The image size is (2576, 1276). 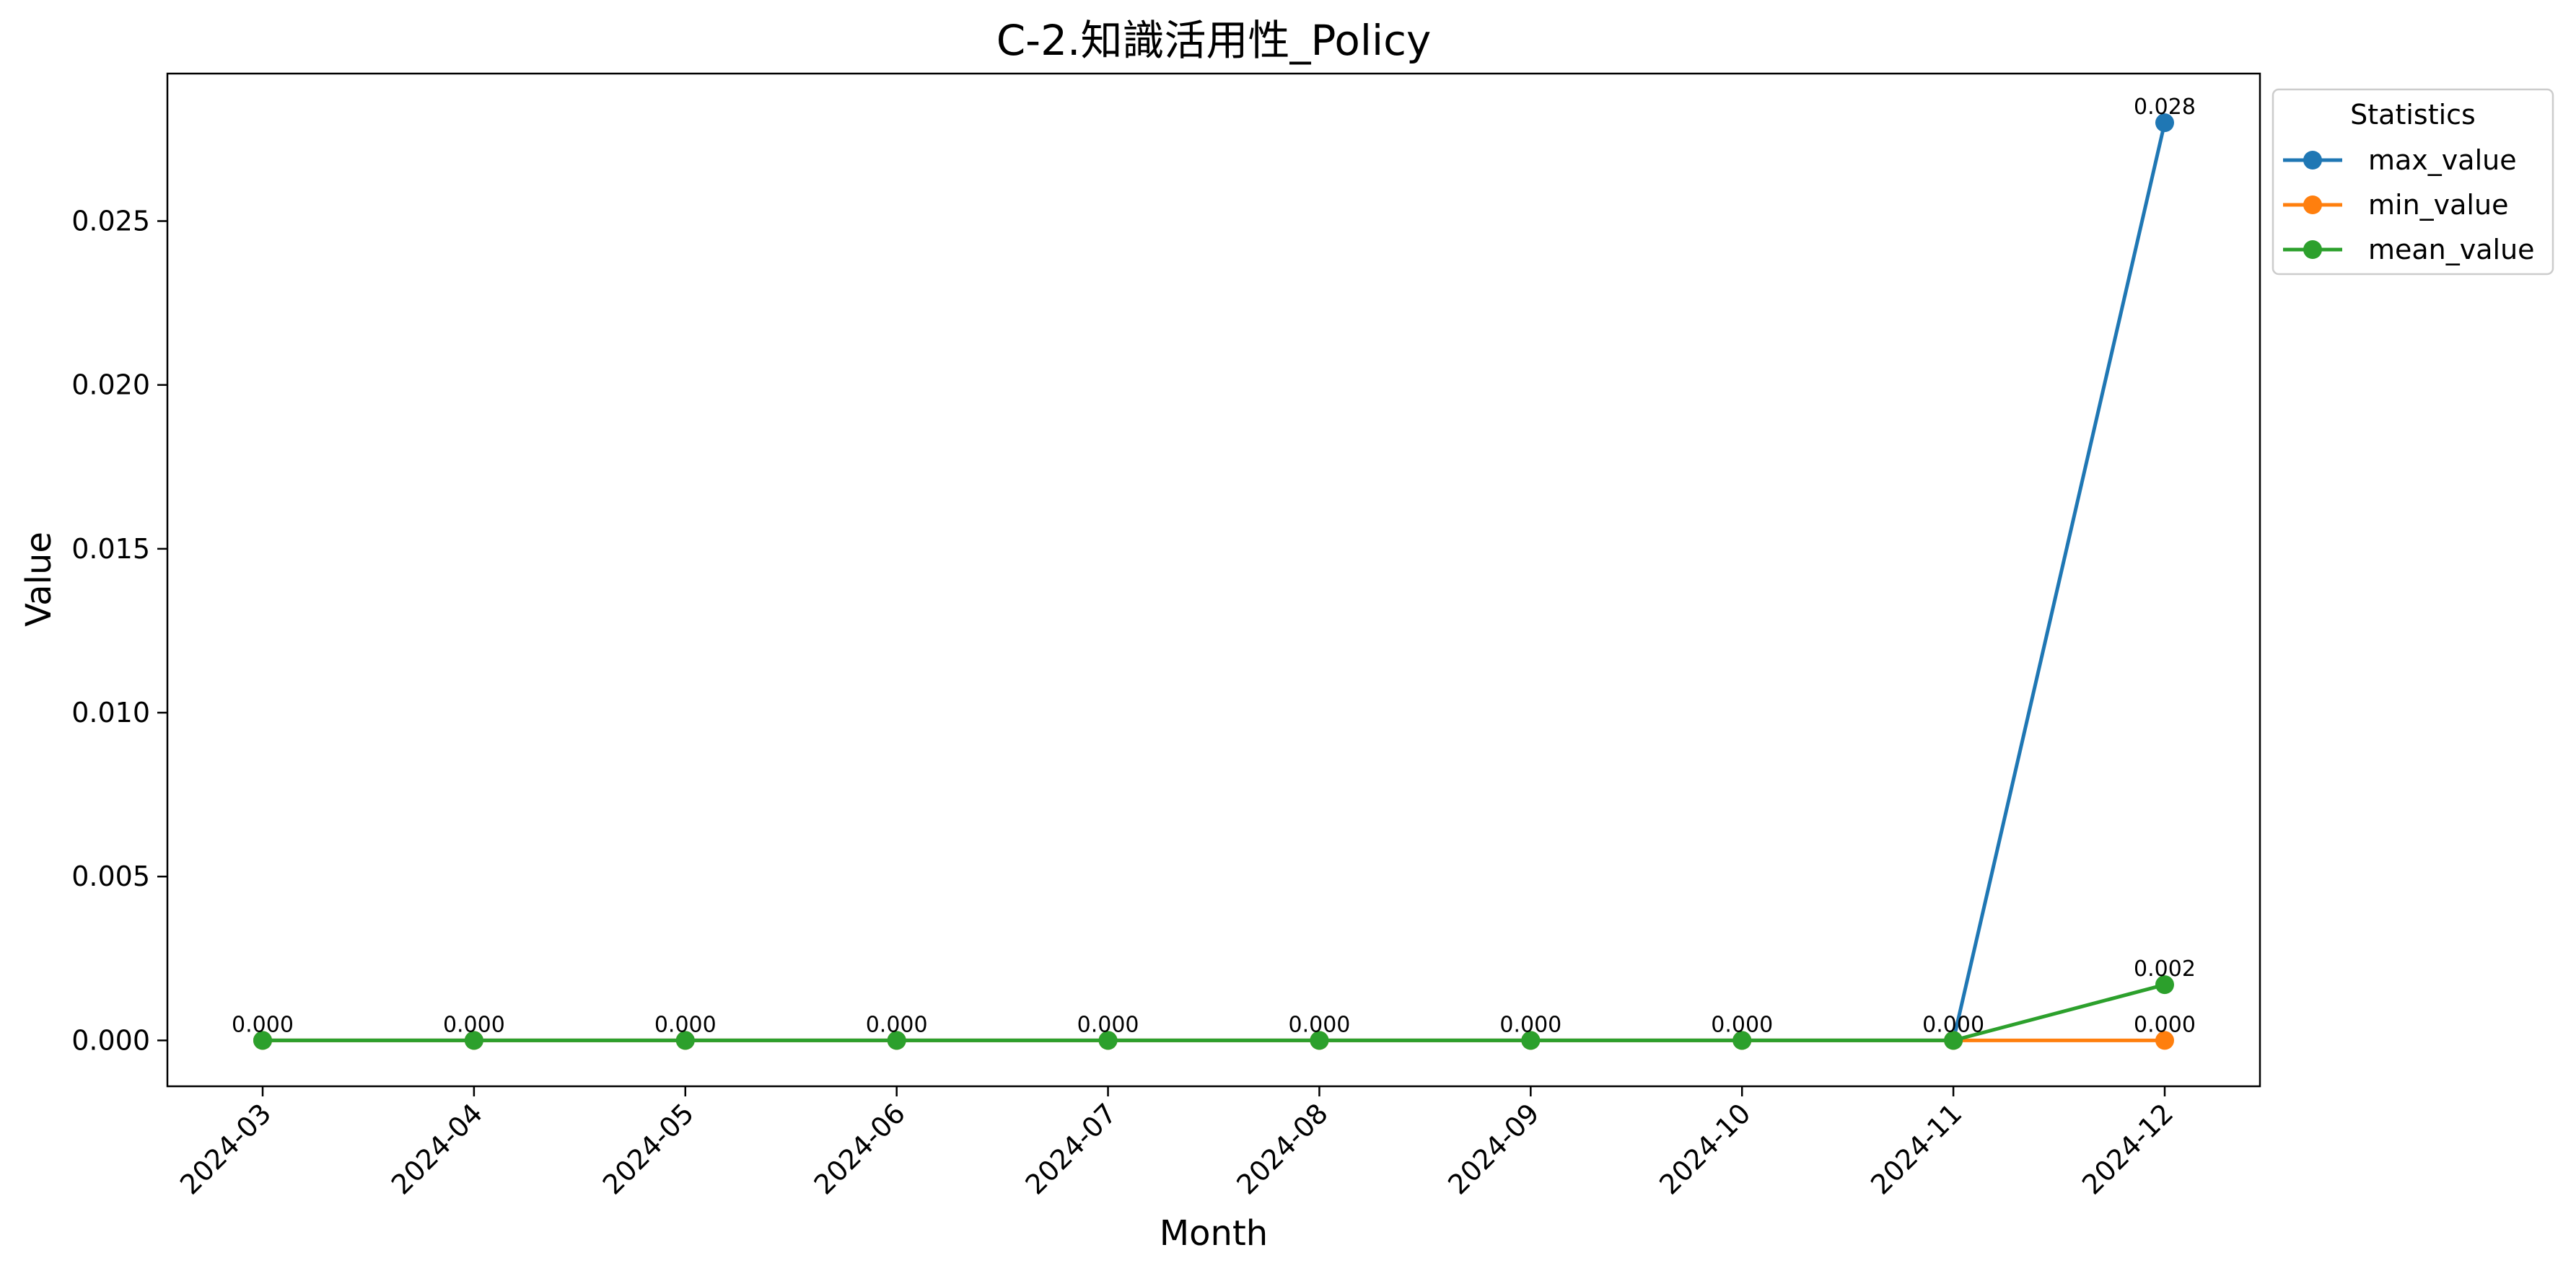 I want to click on y-tick-label: 0.020, so click(x=110, y=385).